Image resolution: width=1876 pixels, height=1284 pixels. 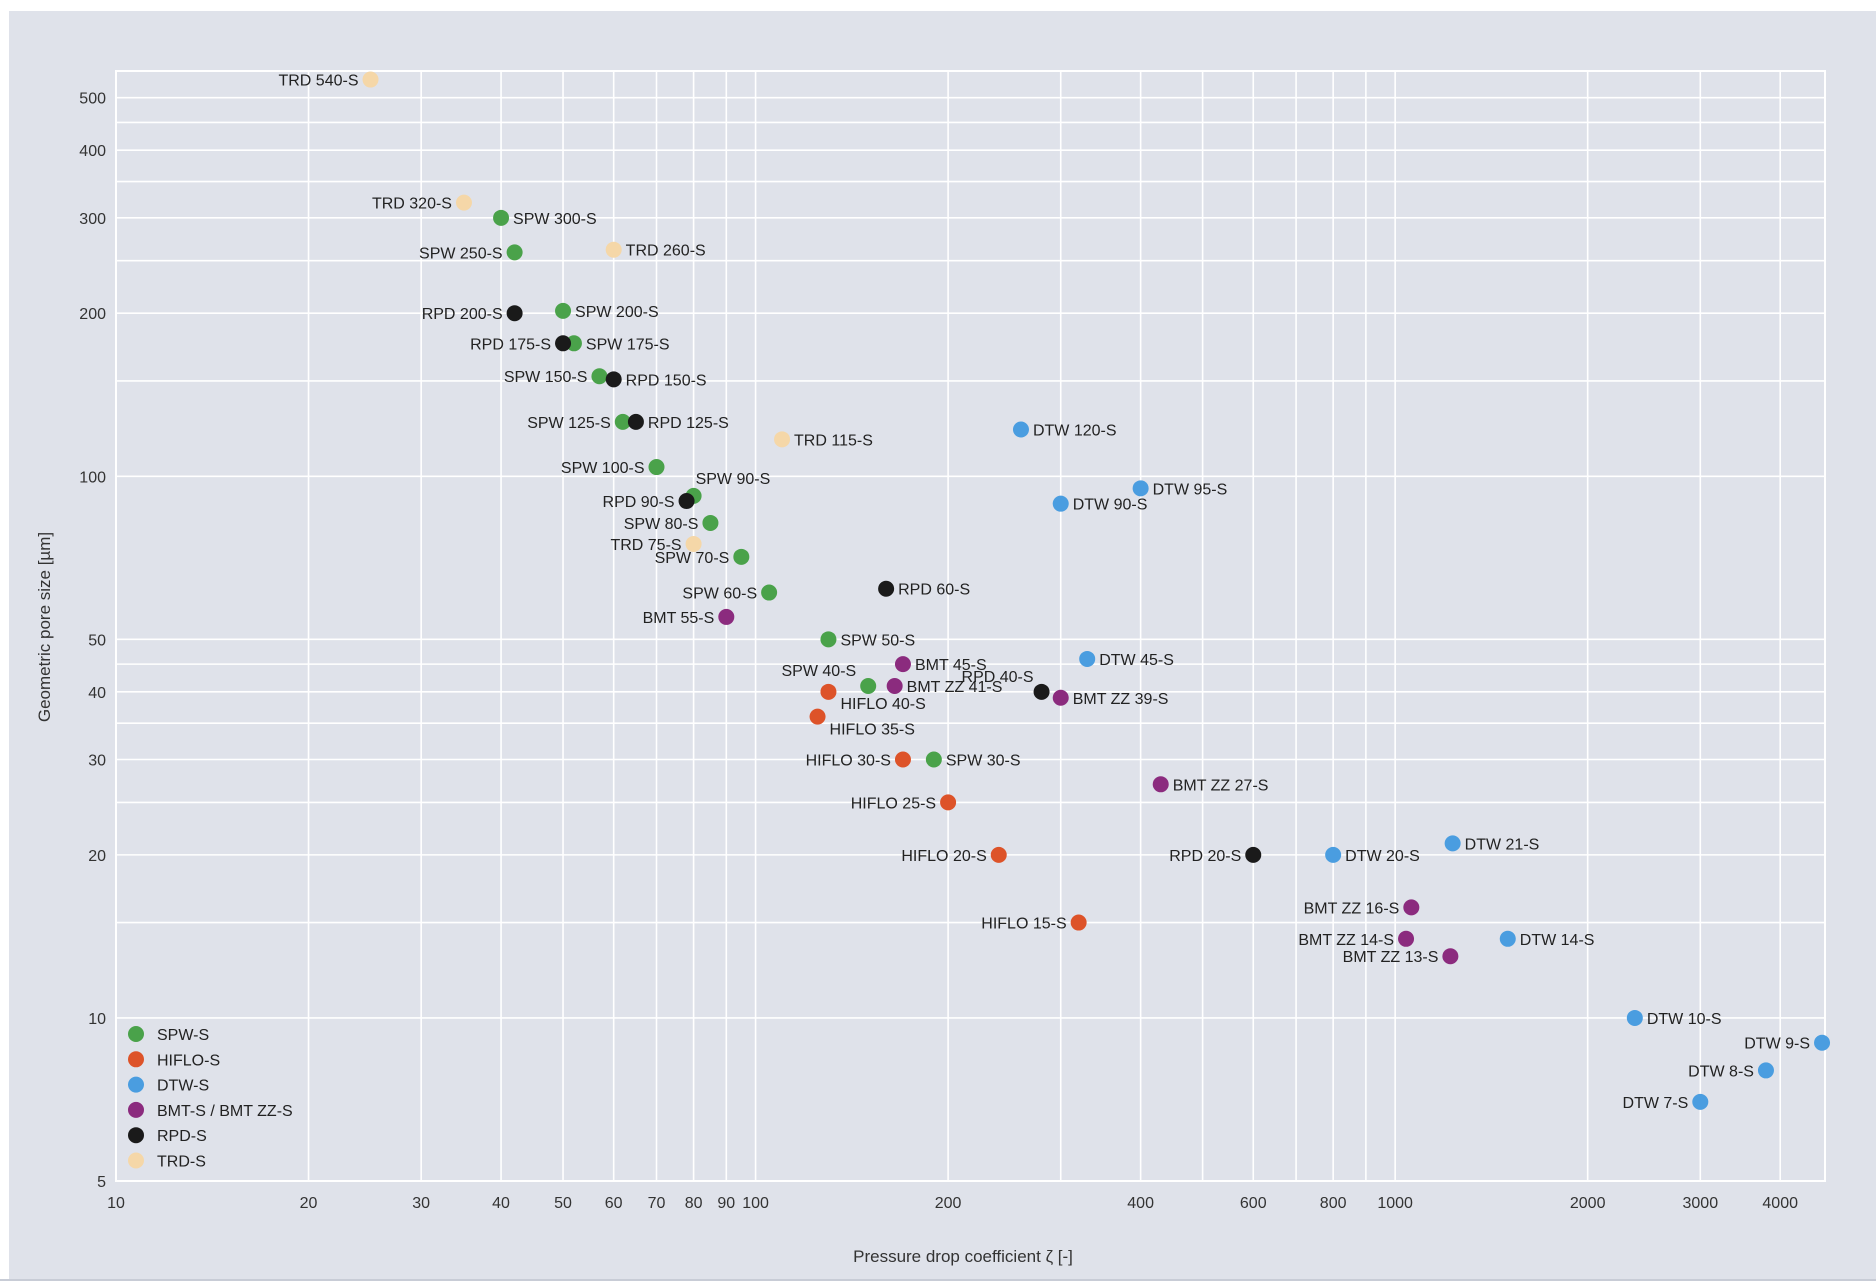 I want to click on x-axis-label: Pressure drop coefficient ζ [-], so click(x=963, y=1256).